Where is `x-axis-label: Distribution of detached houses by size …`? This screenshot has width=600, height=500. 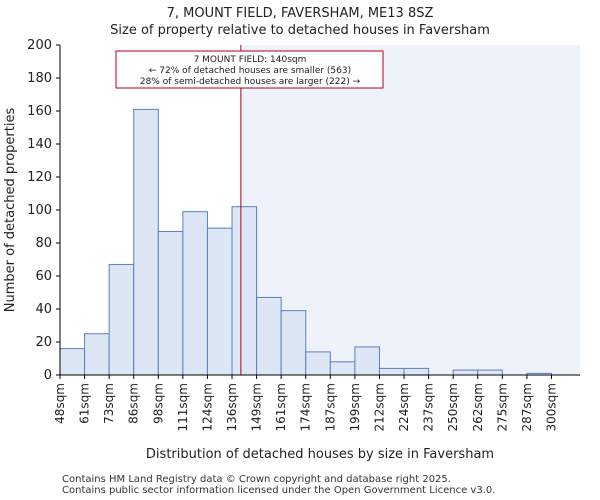 x-axis-label: Distribution of detached houses by size … is located at coordinates (320, 454).